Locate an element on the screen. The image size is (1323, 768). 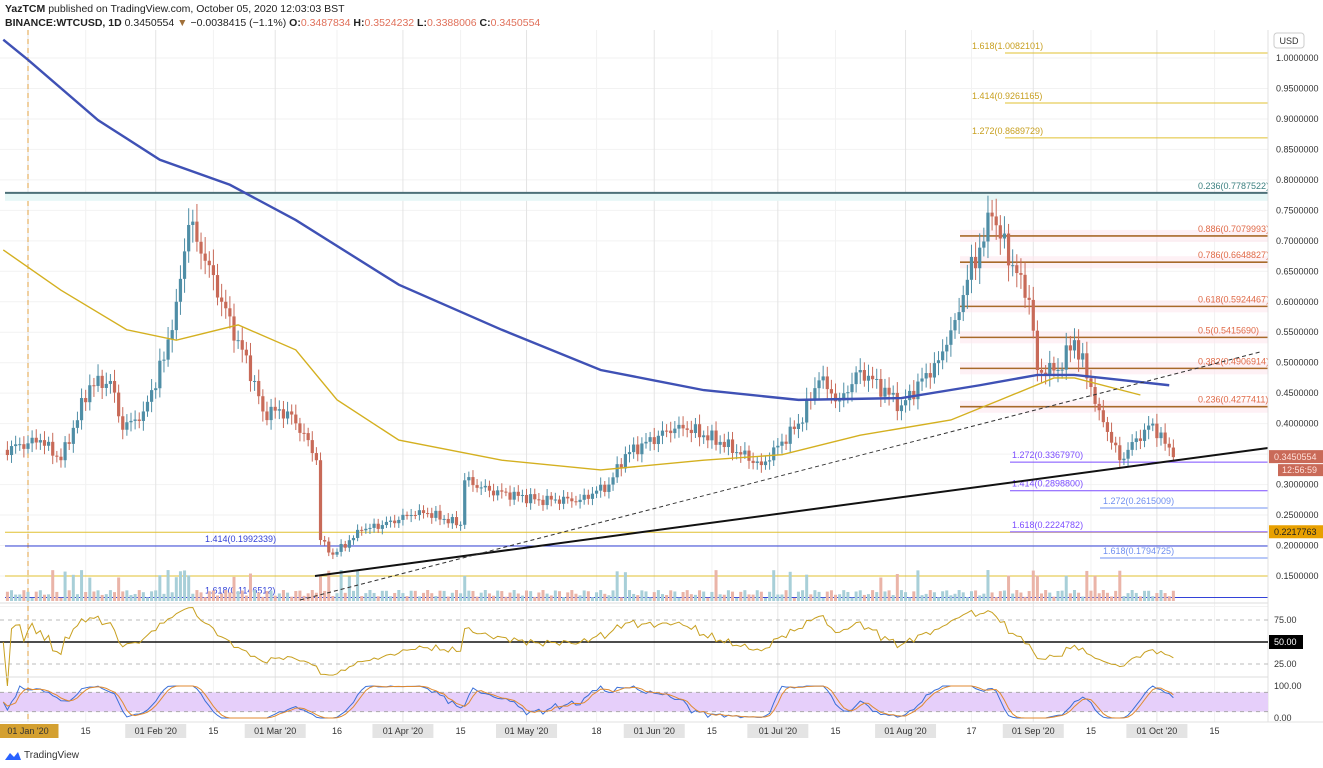
fib-label: 0.618(0.5924467) is located at coordinates (1233, 299).